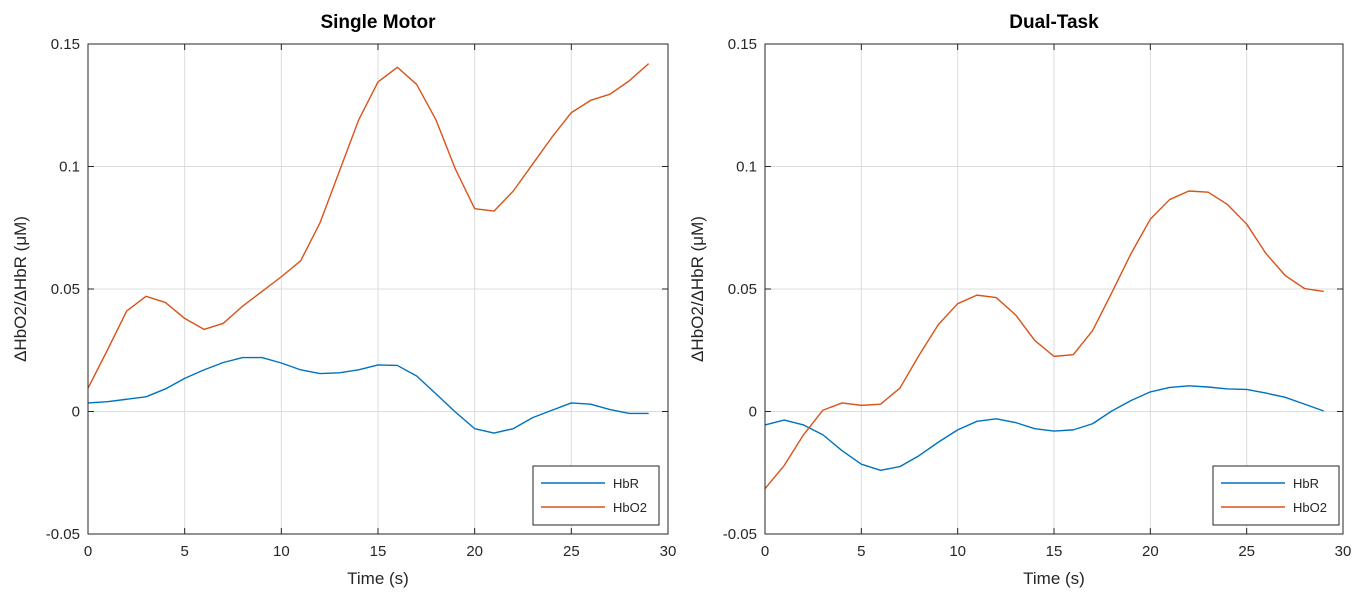  I want to click on chart-title: Dual-Task, so click(1054, 22).